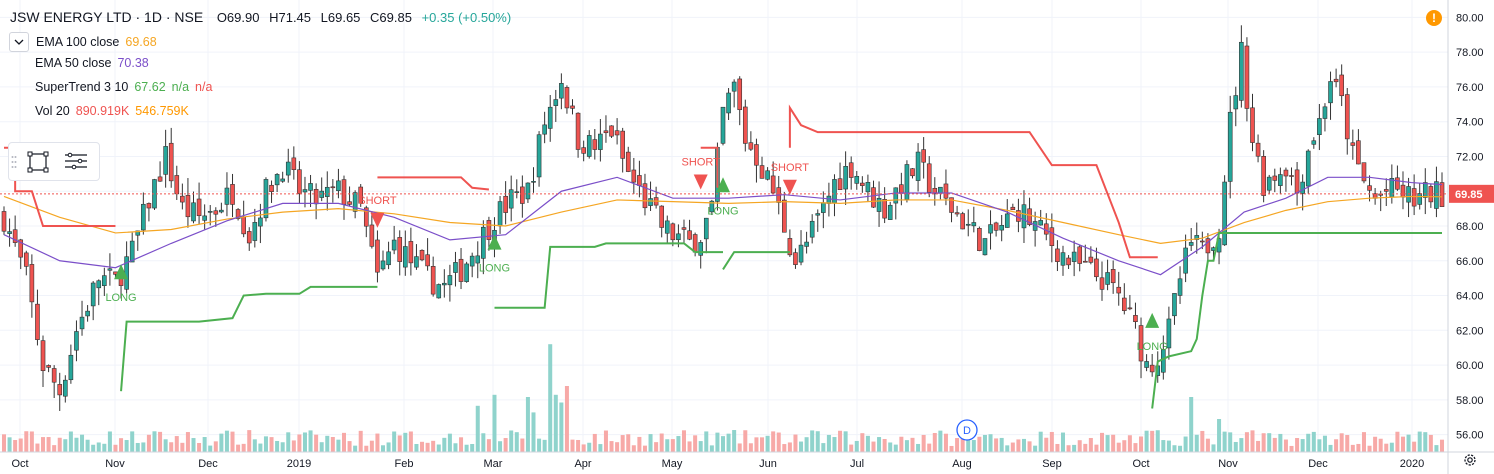 The image size is (1494, 474). Describe the element at coordinates (494, 242) in the screenshot. I see `long-arrow` at that location.